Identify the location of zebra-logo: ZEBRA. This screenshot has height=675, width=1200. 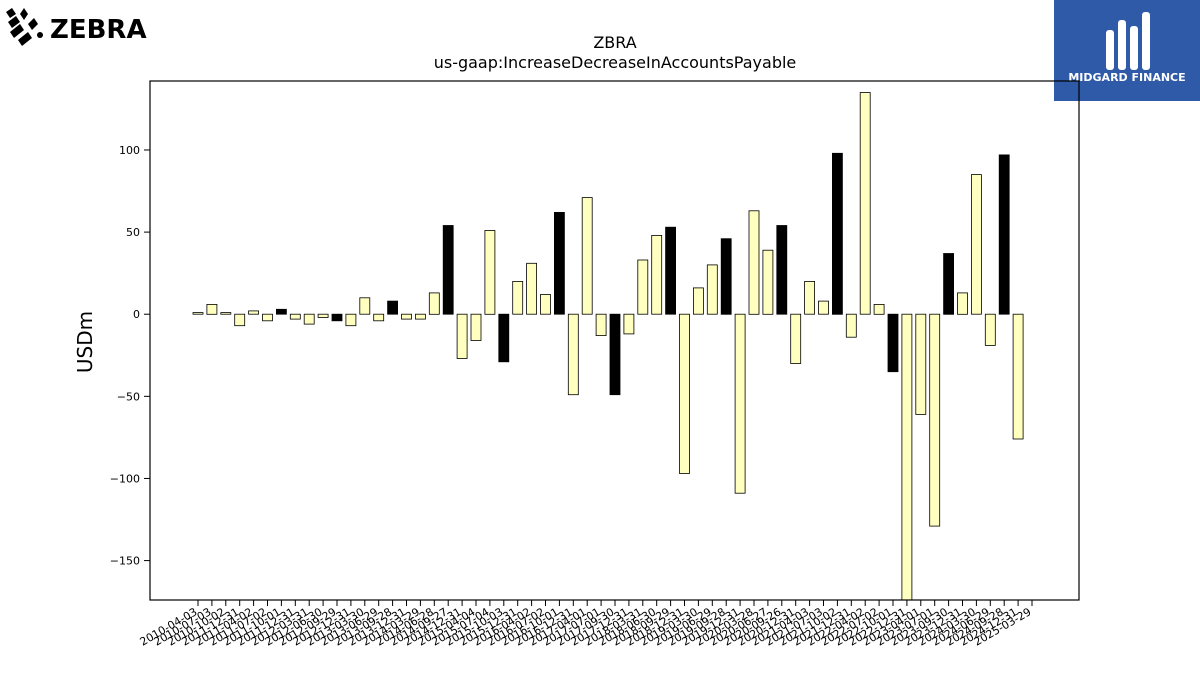
(79, 28).